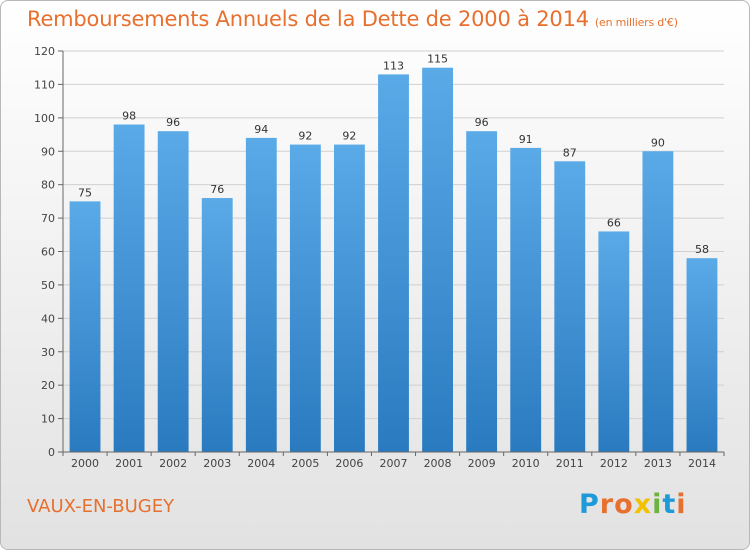  Describe the element at coordinates (624, 504) in the screenshot. I see `logo-letter: o` at that location.